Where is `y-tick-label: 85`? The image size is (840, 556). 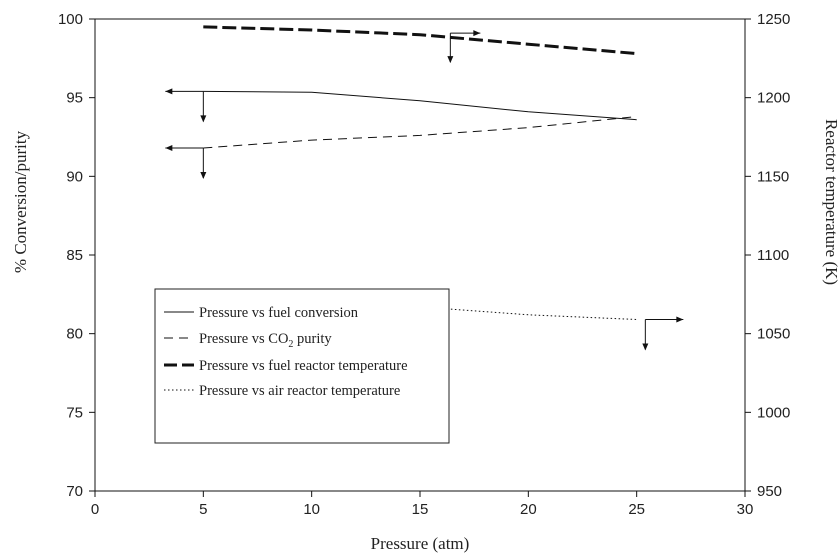 y-tick-label: 85 is located at coordinates (74, 255).